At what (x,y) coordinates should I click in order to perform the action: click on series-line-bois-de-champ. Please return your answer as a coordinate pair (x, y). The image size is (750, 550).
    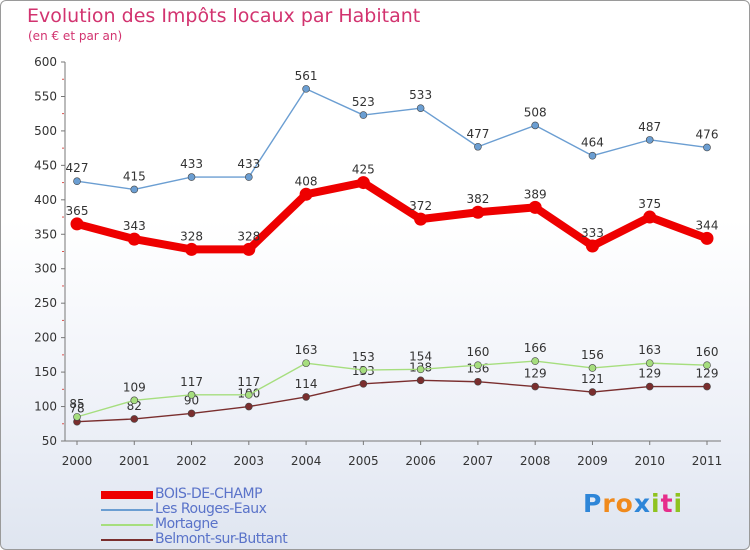
    Looking at the image, I should click on (392, 216).